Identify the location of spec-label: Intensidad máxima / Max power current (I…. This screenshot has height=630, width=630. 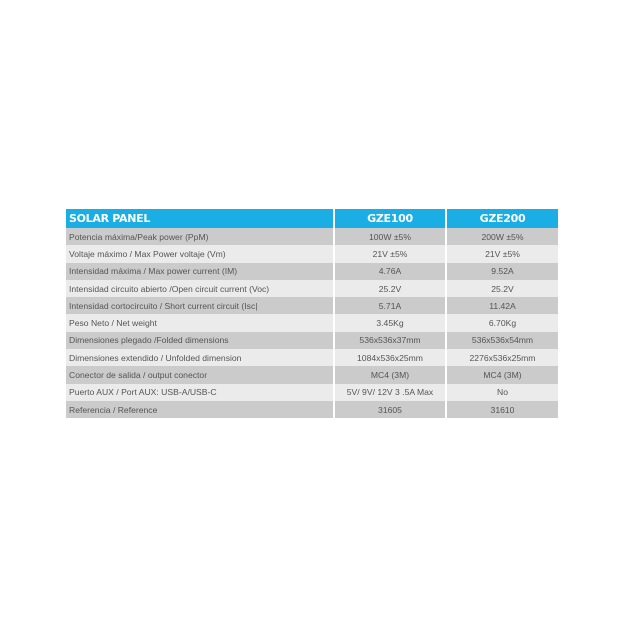
(200, 271).